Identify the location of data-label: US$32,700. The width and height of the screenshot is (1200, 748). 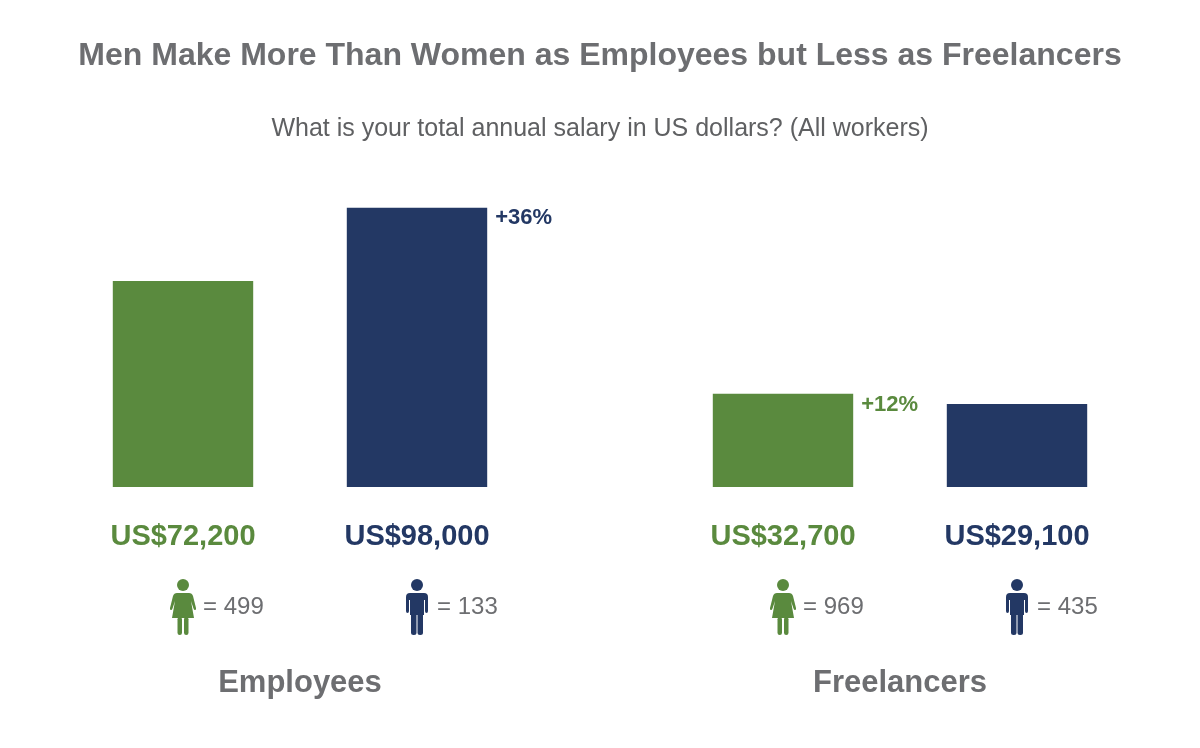
(783, 535).